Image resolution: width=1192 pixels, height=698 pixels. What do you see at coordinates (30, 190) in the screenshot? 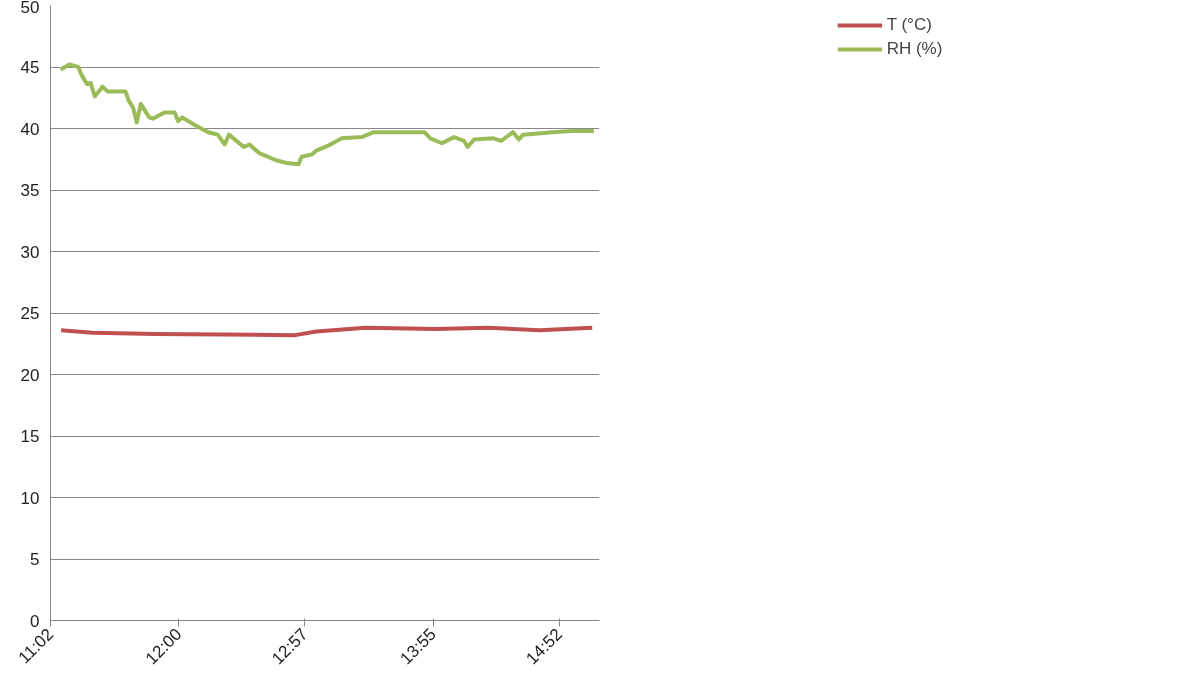
I see `y-tick-label: 35` at bounding box center [30, 190].